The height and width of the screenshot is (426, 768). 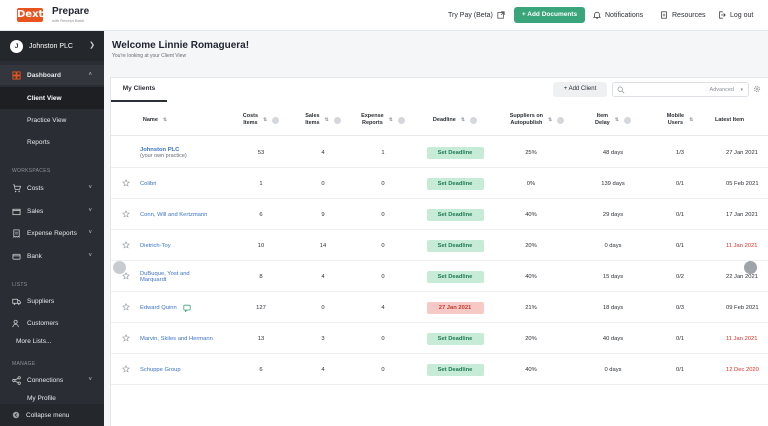 I want to click on add-documents-button: + Add Documents, so click(x=549, y=15).